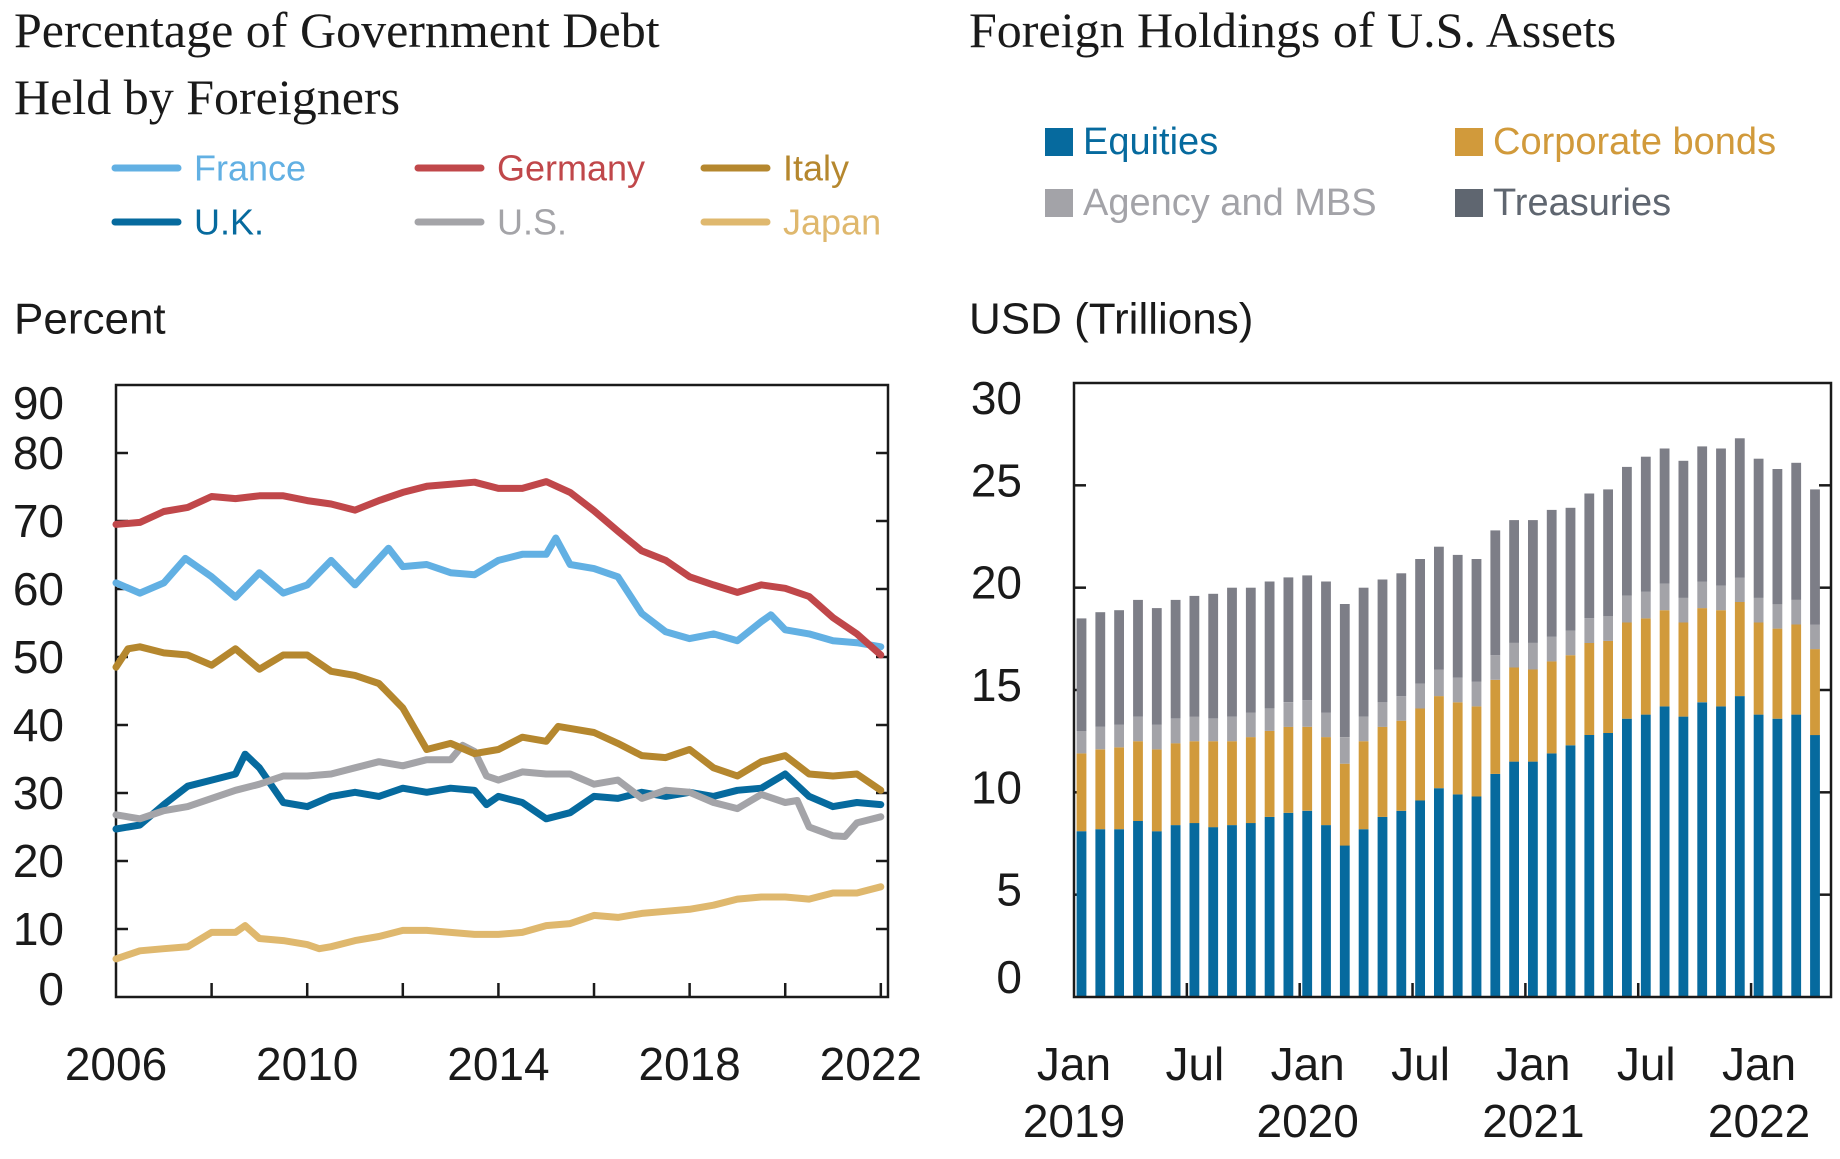 Image resolution: width=1840 pixels, height=1159 pixels. Describe the element at coordinates (229, 222) in the screenshot. I see `legend-label: U.K.` at that location.